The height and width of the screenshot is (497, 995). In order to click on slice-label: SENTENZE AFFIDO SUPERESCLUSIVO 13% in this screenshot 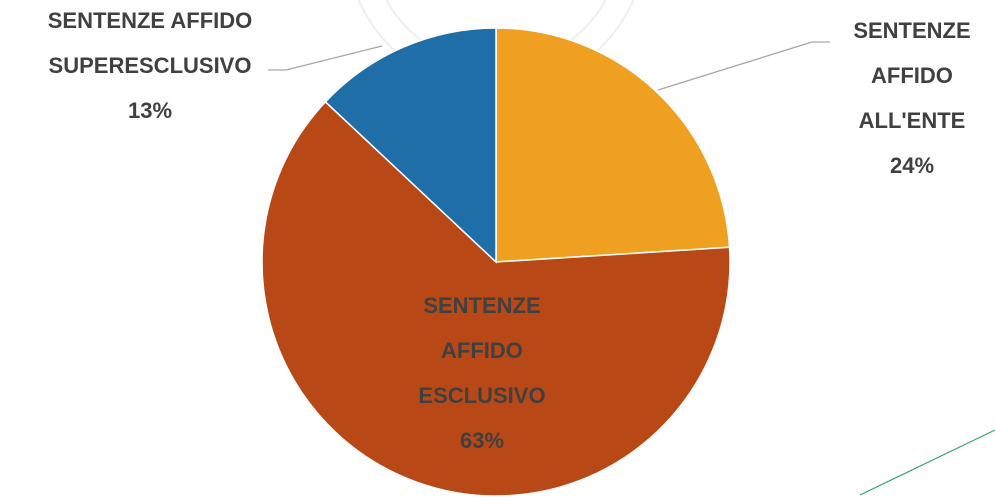, I will do `click(150, 66)`.